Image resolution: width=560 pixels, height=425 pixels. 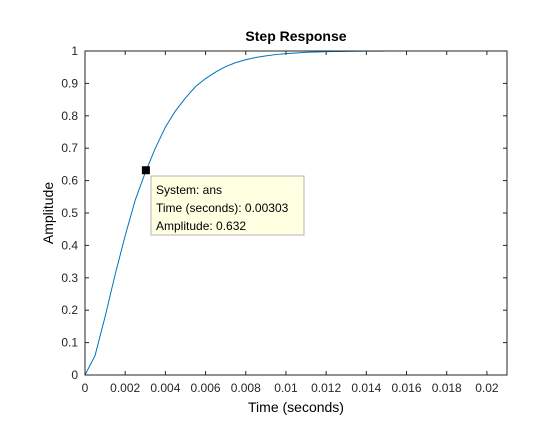 I want to click on x-tick-label: 0.008, so click(x=246, y=388).